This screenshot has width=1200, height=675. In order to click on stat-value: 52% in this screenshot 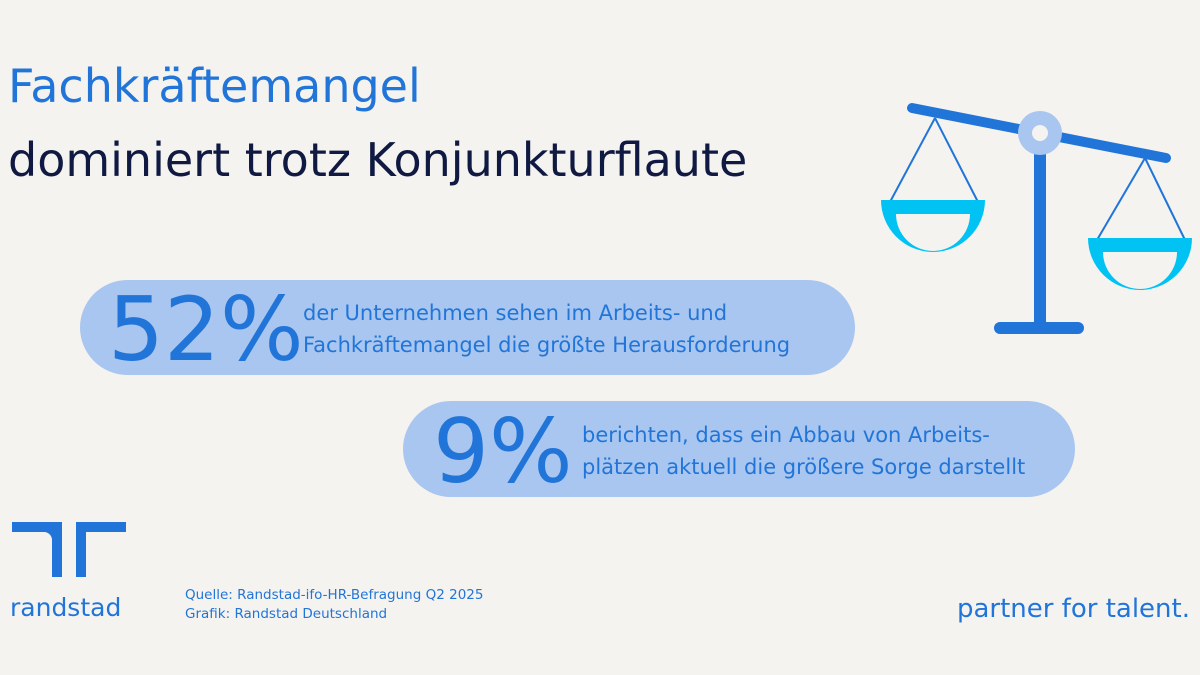, I will do `click(206, 329)`.